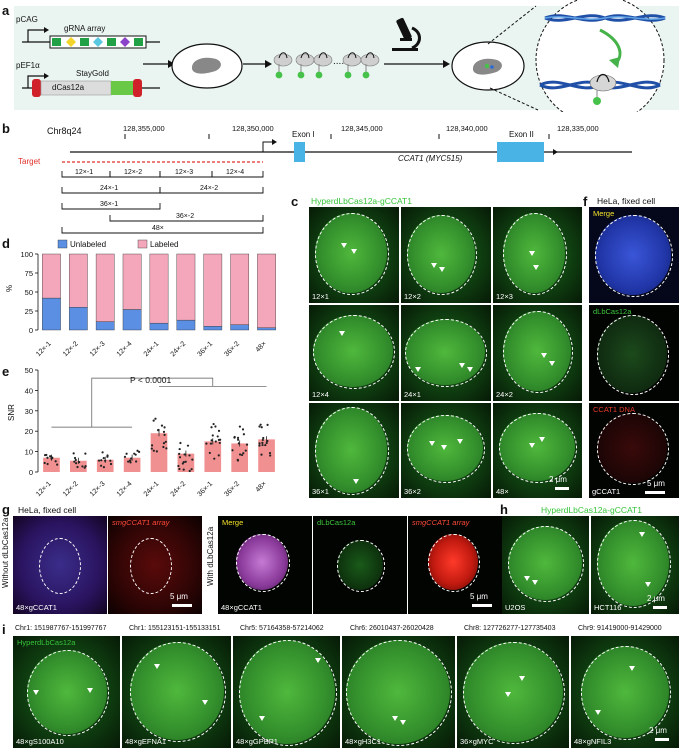 The image size is (685, 748). I want to click on gene-alias: (MYC515), so click(444, 158).